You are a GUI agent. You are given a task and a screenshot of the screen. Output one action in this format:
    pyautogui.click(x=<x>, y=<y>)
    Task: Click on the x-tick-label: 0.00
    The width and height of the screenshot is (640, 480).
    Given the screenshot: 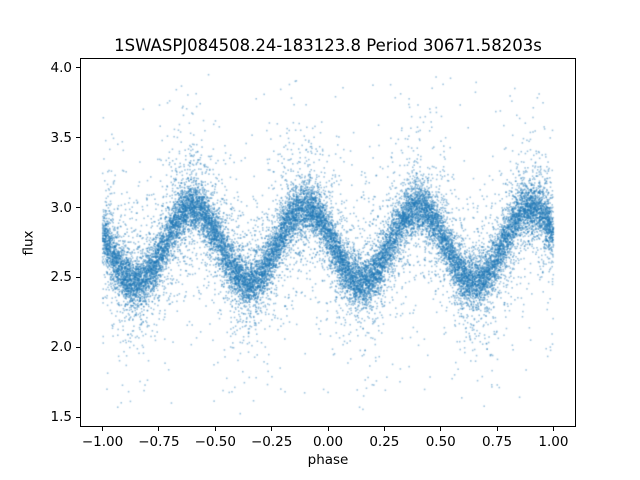 What is the action you would take?
    pyautogui.click(x=328, y=442)
    